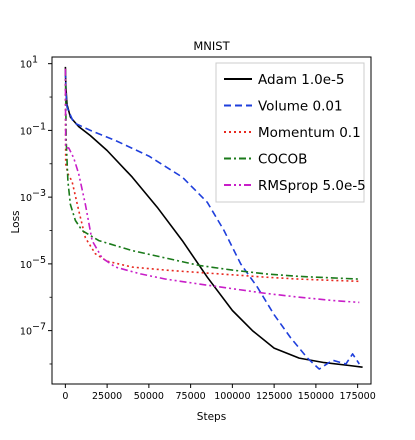 Image resolution: width=415 pixels, height=440 pixels. I want to click on x-tick-label: 0, so click(65, 396).